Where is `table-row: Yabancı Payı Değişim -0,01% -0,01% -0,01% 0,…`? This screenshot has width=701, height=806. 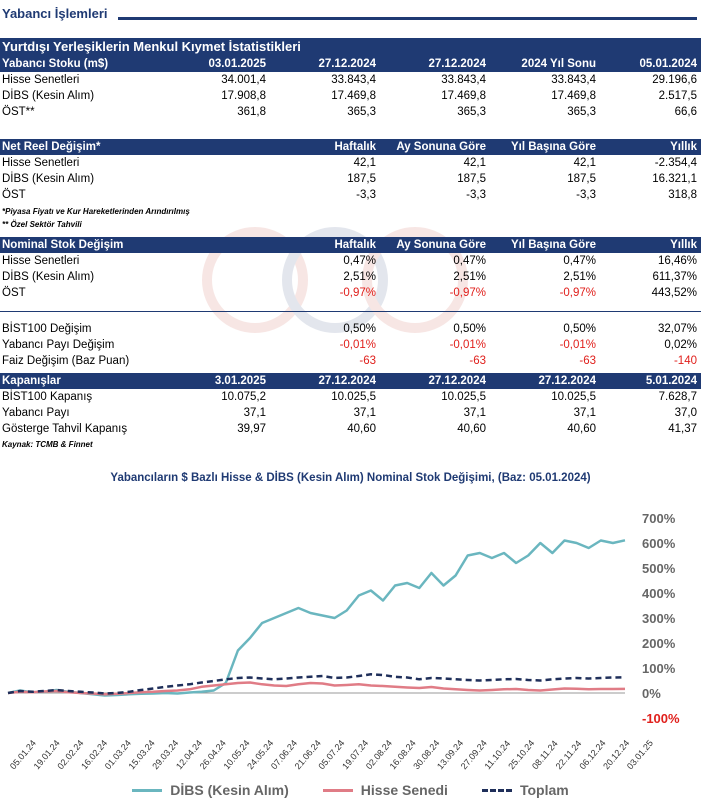
table-row: Yabancı Payı Değişim -0,01% -0,01% -0,01% 0,… is located at coordinates (350, 345).